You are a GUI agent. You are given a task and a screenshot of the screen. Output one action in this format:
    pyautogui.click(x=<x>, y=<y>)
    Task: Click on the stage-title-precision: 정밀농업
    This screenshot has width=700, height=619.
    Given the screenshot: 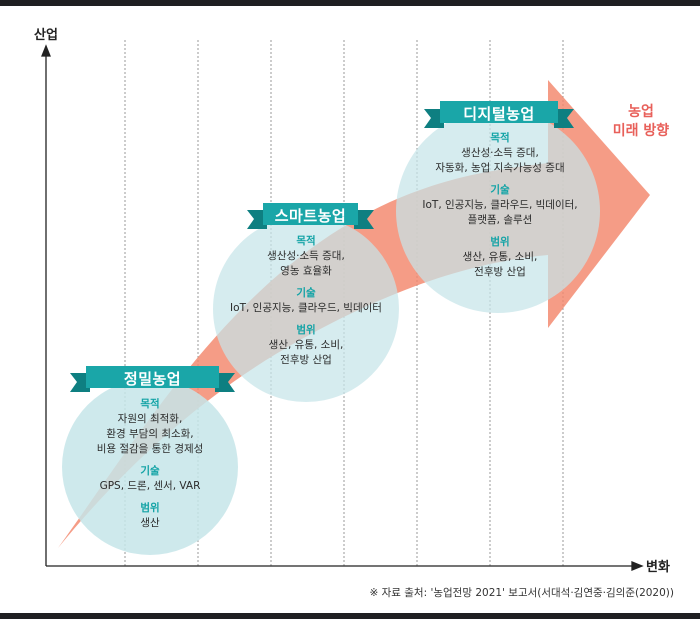 What is the action you would take?
    pyautogui.click(x=152, y=379)
    